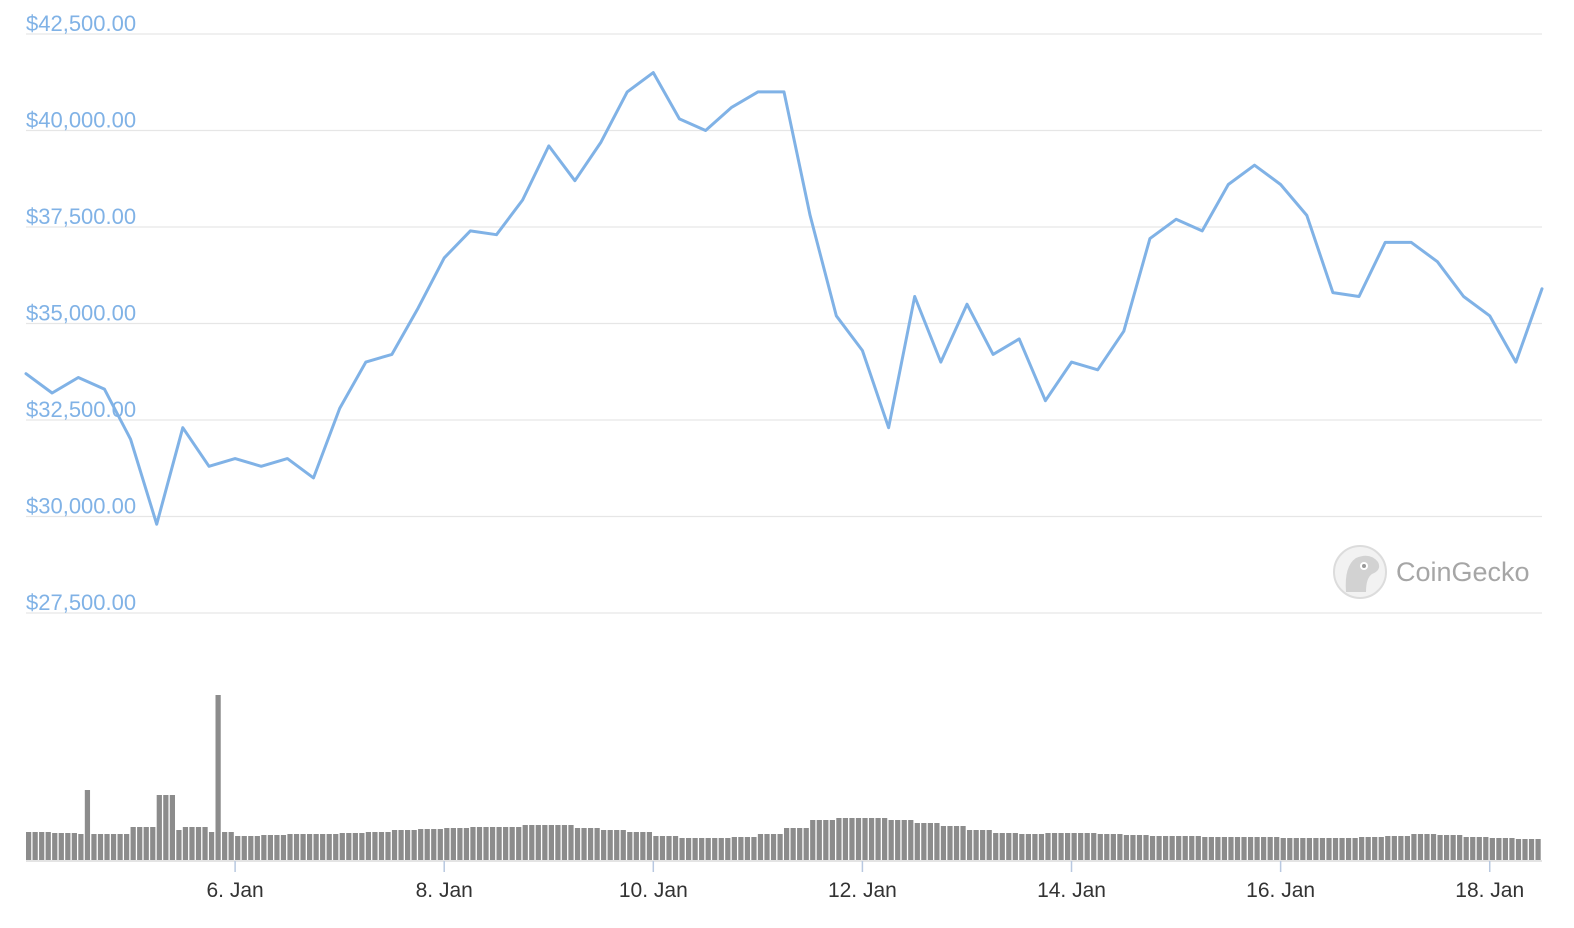  Describe the element at coordinates (81, 506) in the screenshot. I see `y-tick-label: $30,000.00` at that location.